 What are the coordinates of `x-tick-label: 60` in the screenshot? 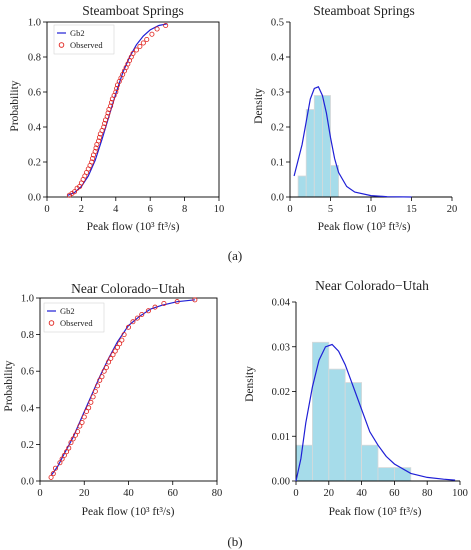 It's located at (394, 493).